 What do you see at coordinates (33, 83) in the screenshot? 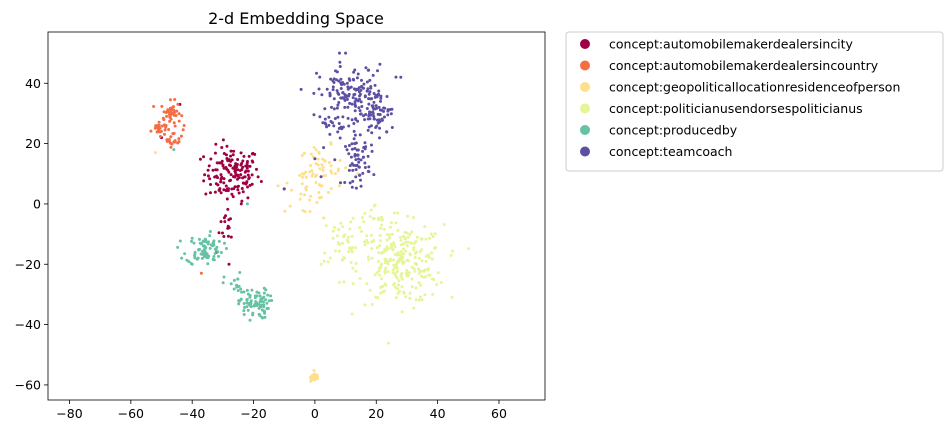
I see `y-tick-label: 40` at bounding box center [33, 83].